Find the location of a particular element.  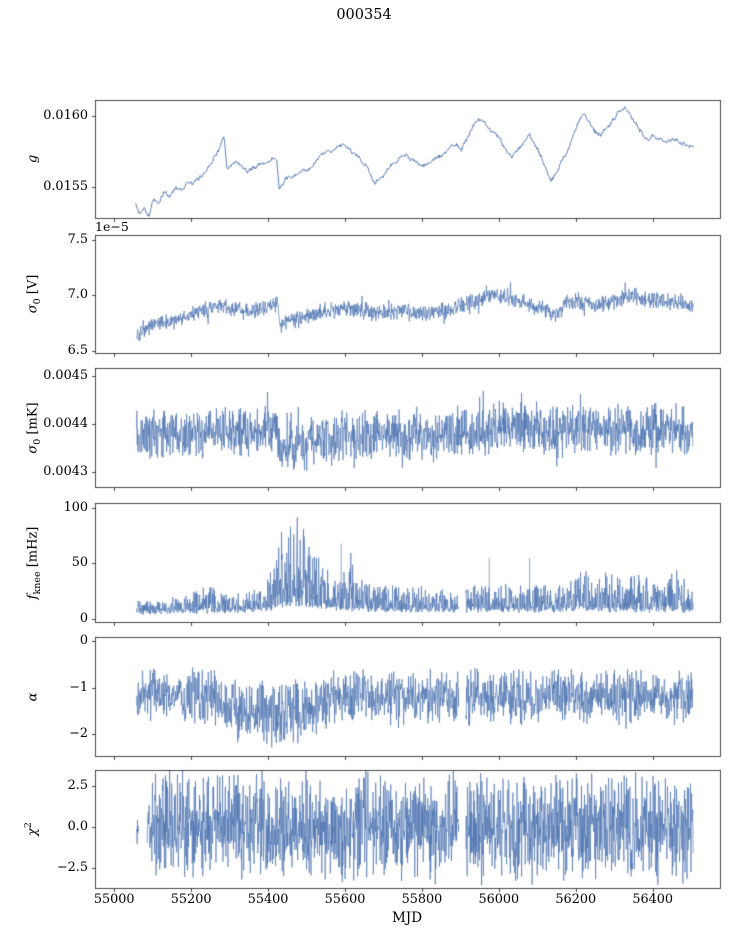

y-tick-label: 7.0 is located at coordinates (77, 295).